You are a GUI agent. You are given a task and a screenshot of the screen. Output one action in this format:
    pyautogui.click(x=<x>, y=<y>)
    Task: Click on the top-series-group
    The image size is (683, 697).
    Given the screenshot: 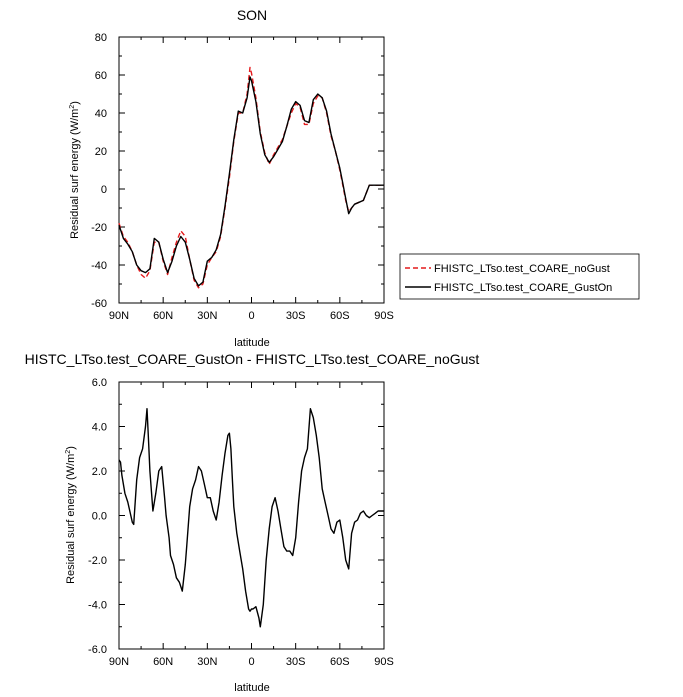 What is the action you would take?
    pyautogui.click(x=251, y=177)
    